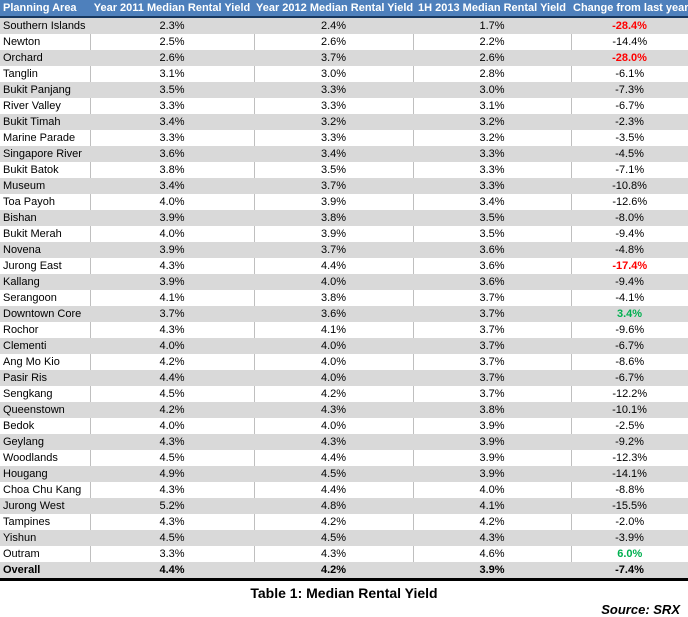  What do you see at coordinates (492, 202) in the screenshot?
I see `h1-2013-yield-cell: 3.4%` at bounding box center [492, 202].